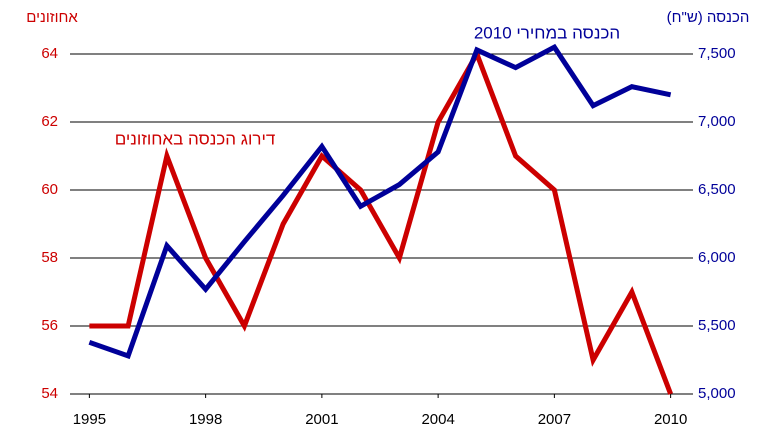  What do you see at coordinates (49, 189) in the screenshot?
I see `y-tick-label: 60` at bounding box center [49, 189].